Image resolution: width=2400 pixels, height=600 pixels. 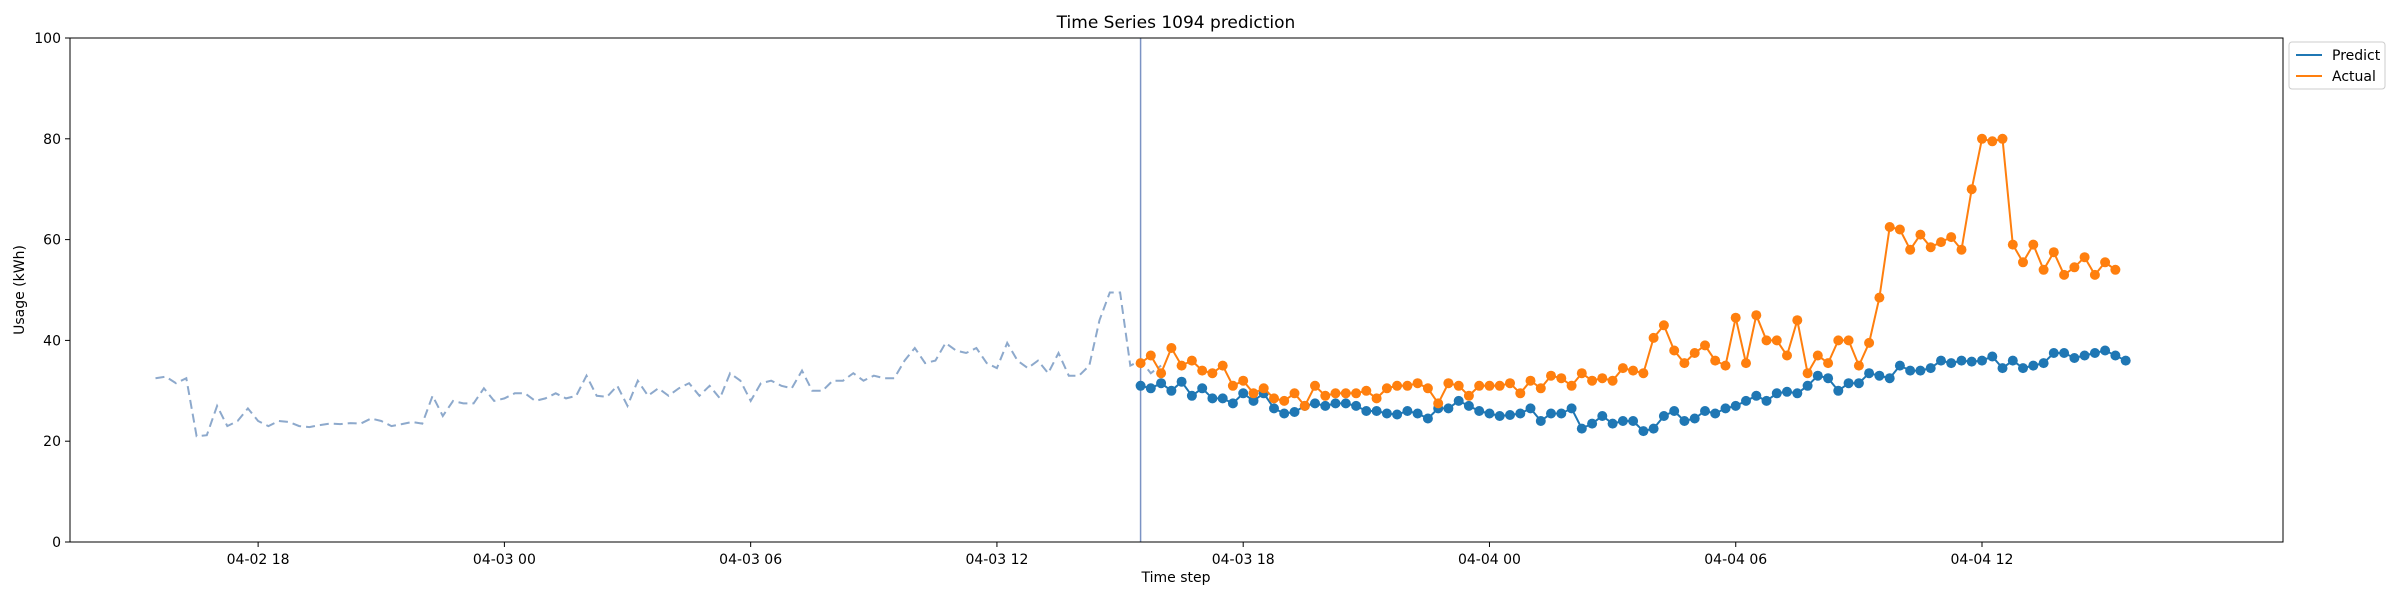 I want to click on history-line, so click(x=658, y=364).